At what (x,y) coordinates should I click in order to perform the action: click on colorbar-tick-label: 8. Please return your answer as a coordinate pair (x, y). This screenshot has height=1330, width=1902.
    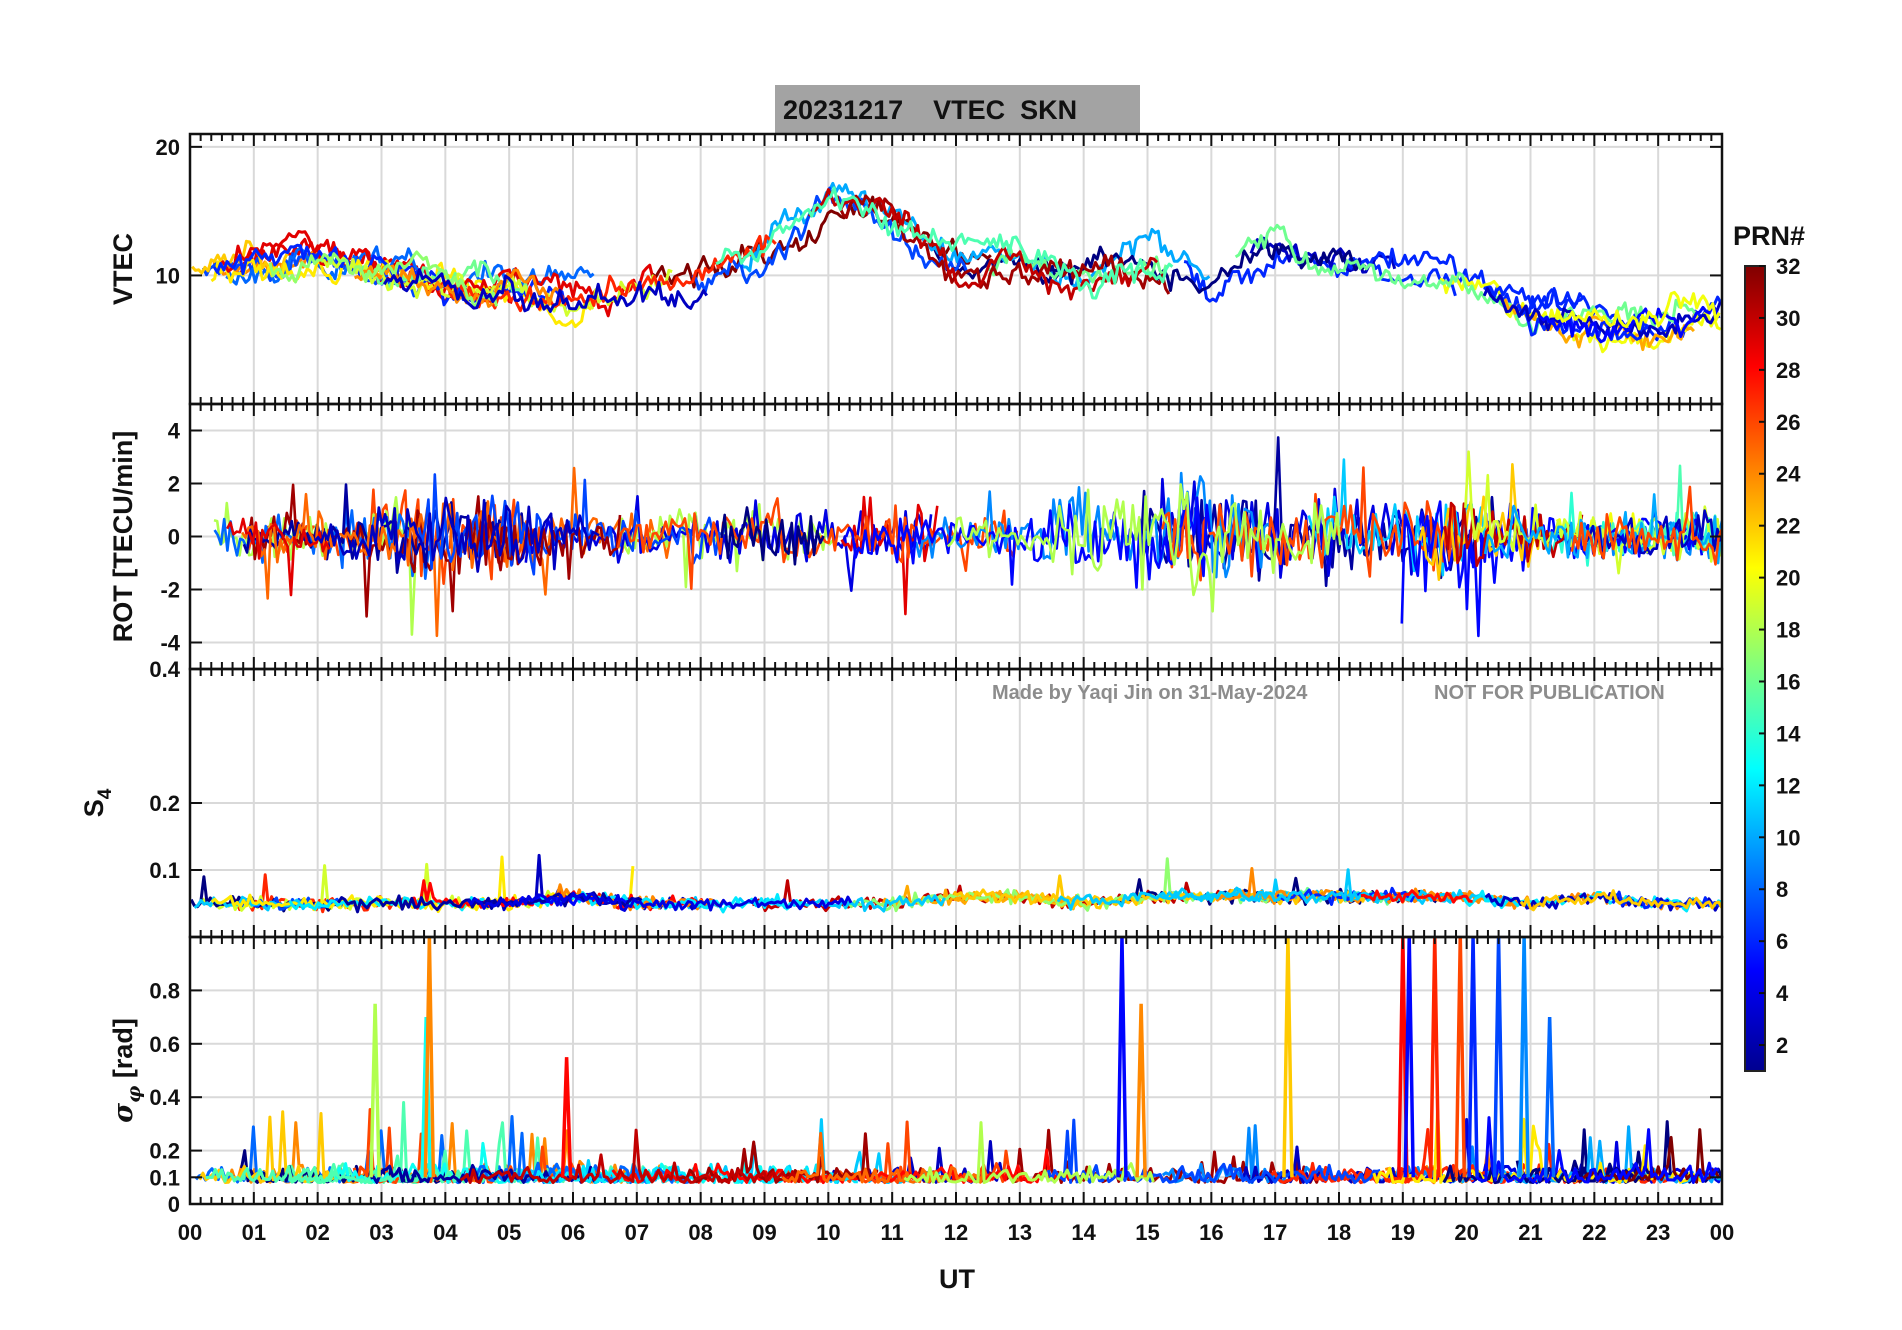
    Looking at the image, I should click on (1782, 889).